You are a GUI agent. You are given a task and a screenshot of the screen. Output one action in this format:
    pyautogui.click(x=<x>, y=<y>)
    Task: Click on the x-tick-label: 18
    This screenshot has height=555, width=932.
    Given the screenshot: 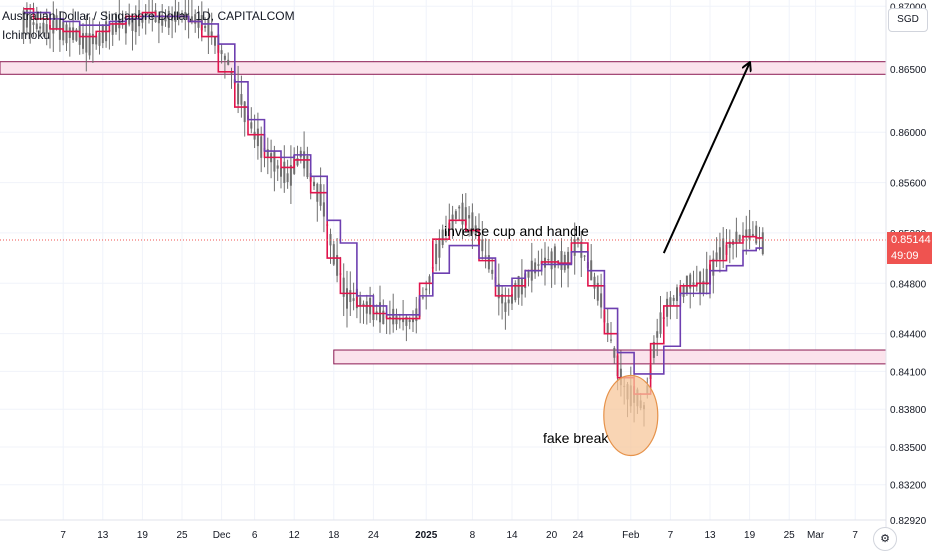 What is the action you would take?
    pyautogui.click(x=334, y=535)
    